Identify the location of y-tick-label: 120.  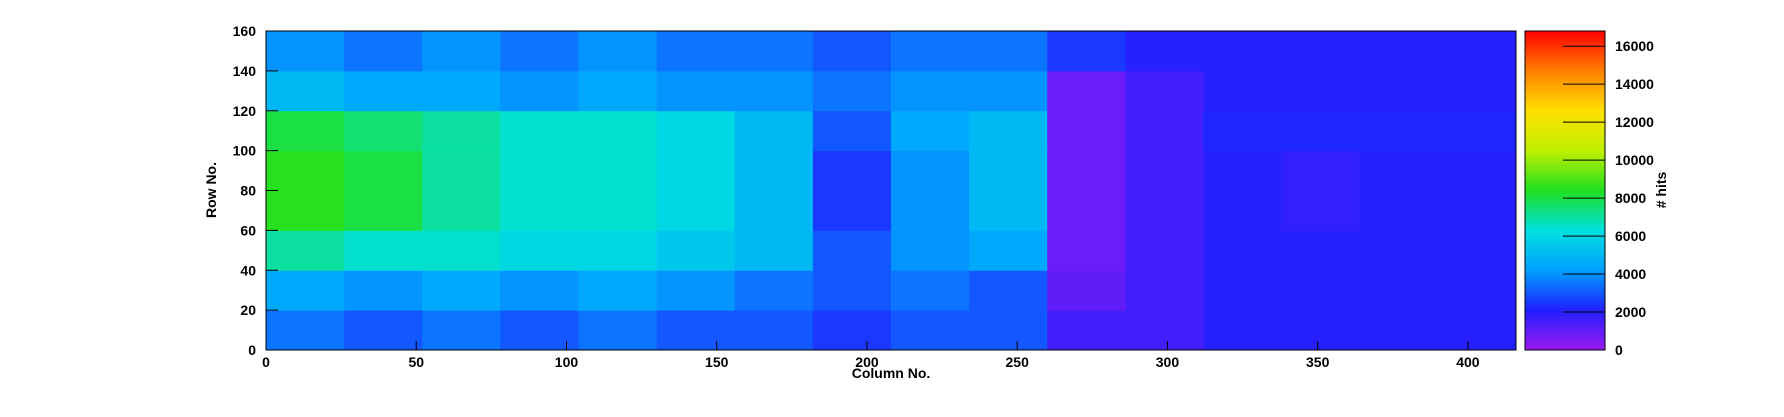
(245, 111).